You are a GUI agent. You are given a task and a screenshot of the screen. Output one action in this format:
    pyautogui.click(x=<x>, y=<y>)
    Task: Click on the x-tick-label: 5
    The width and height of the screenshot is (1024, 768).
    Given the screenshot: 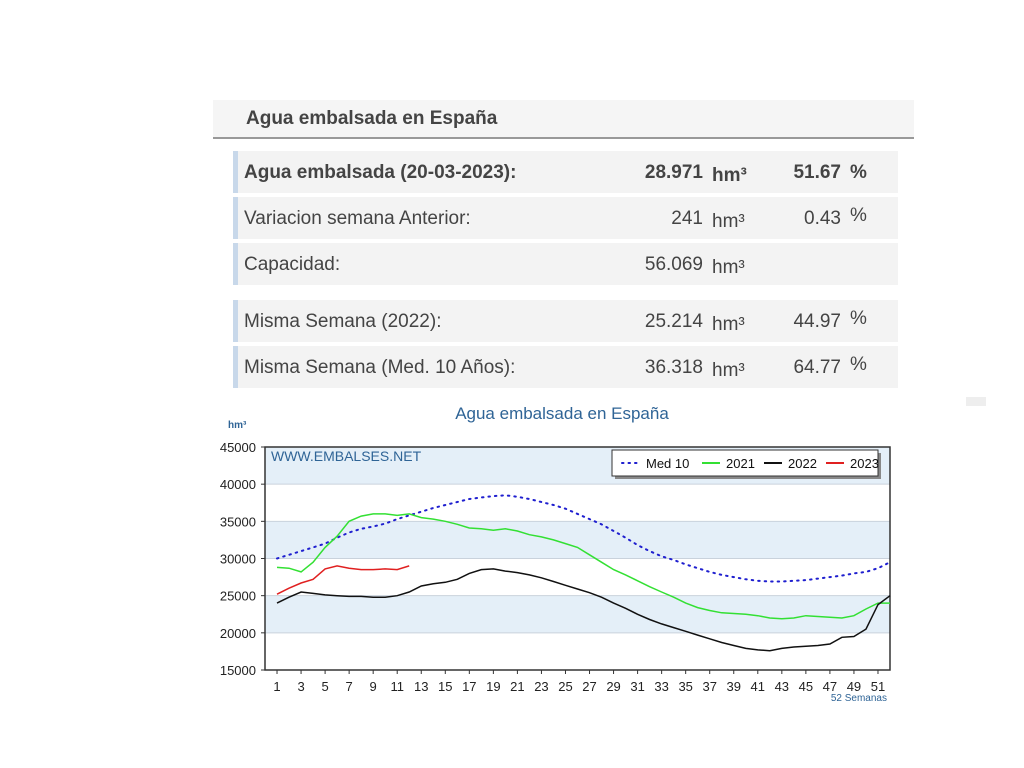 What is the action you would take?
    pyautogui.click(x=324, y=686)
    